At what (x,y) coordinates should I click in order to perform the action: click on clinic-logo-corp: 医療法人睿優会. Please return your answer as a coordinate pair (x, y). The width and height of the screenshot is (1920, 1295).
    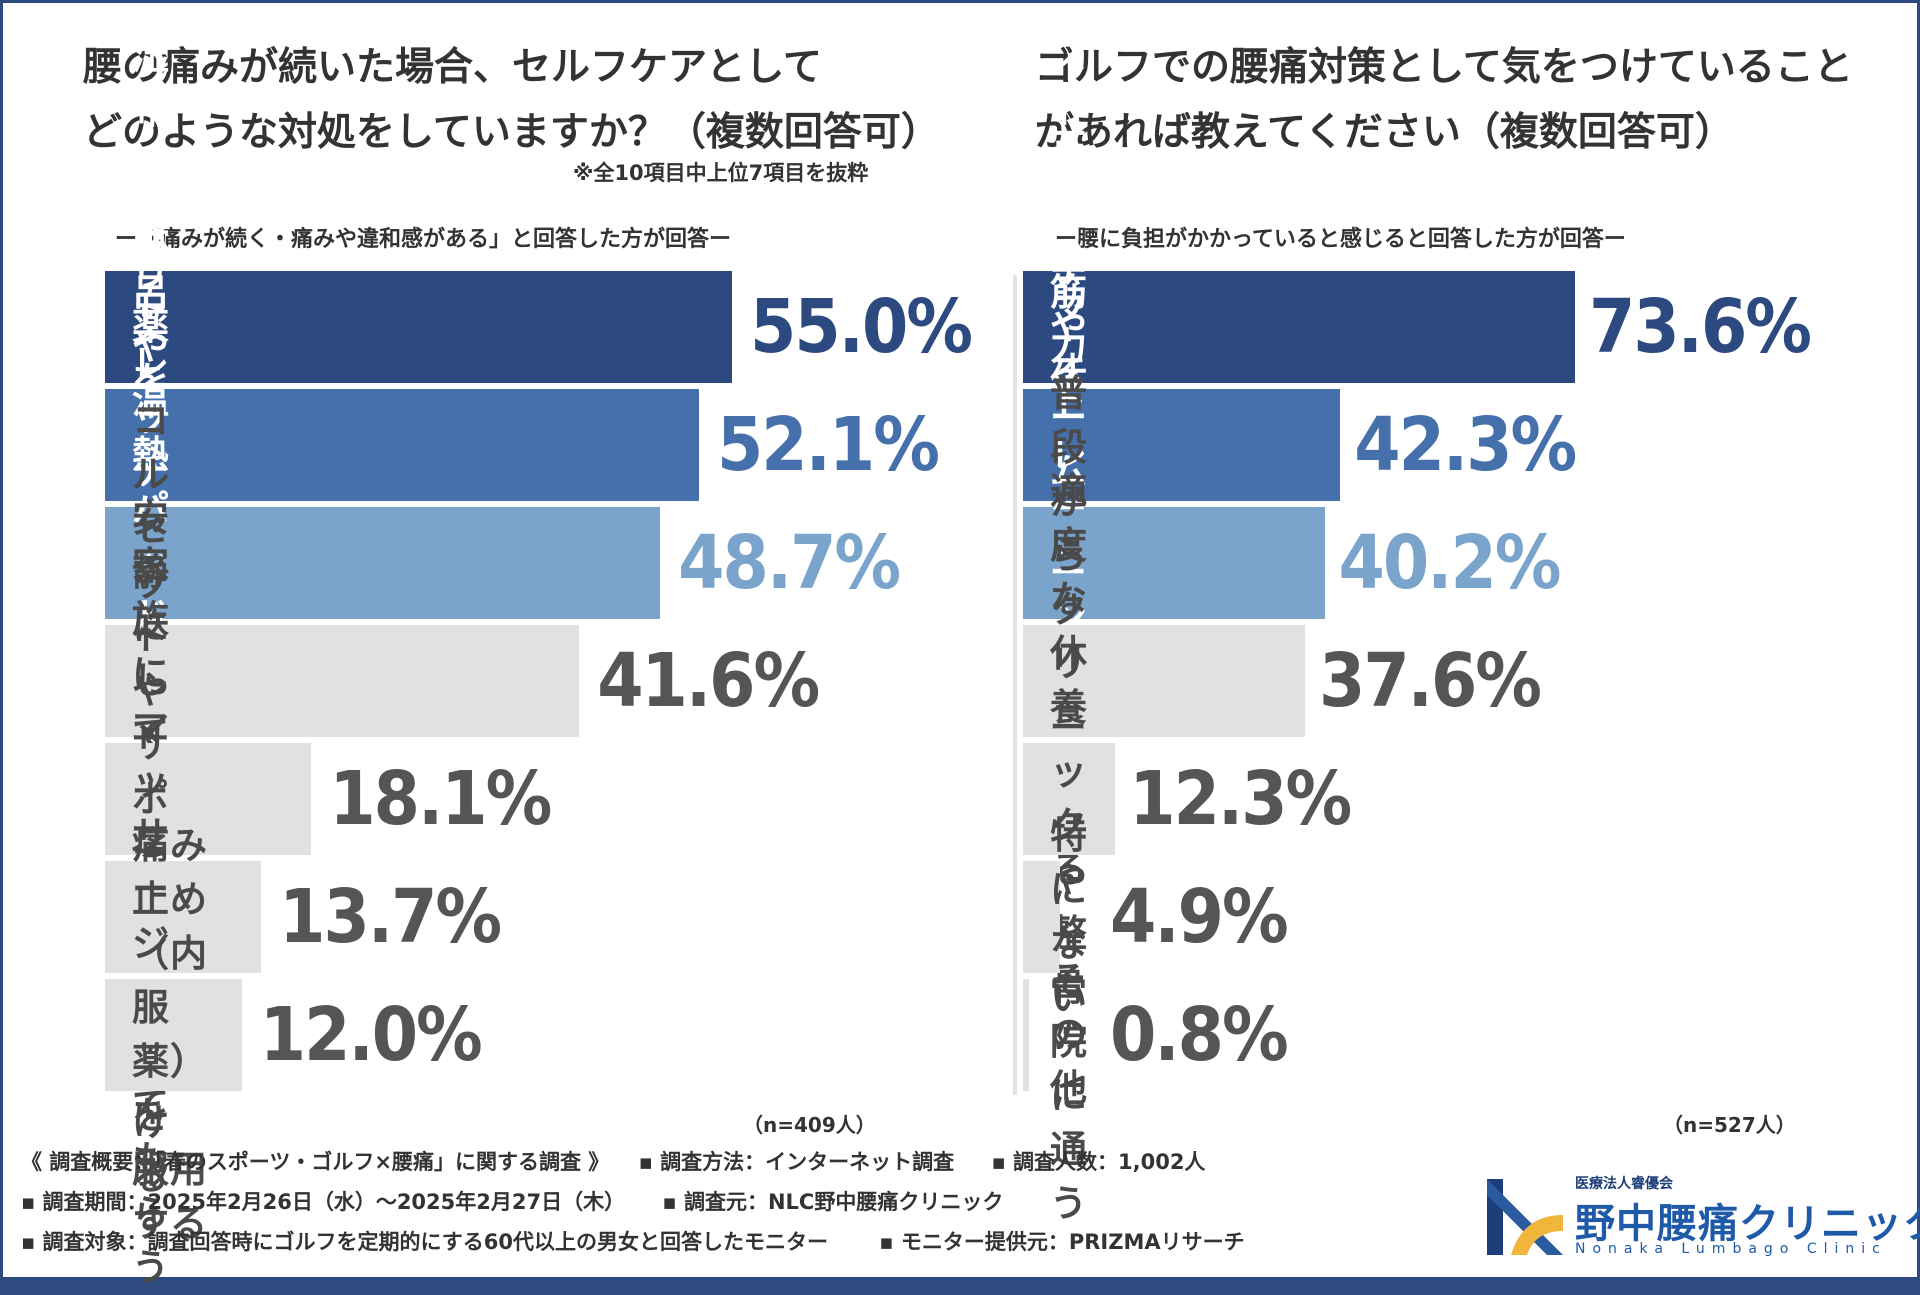
    Looking at the image, I should click on (1624, 1184).